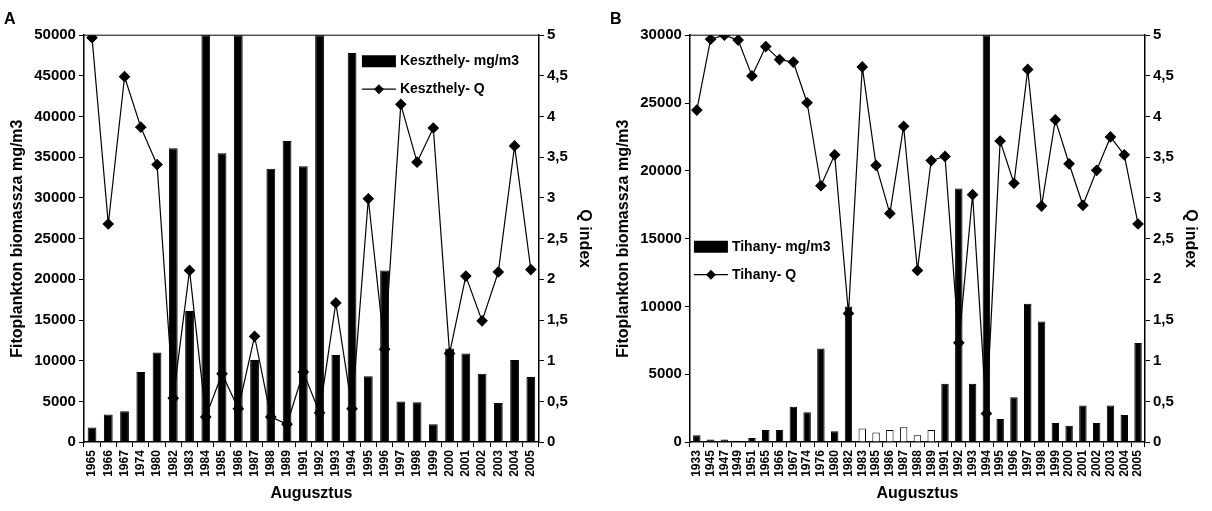 The height and width of the screenshot is (511, 1212). I want to click on x-tick-label: 1951, so click(751, 463).